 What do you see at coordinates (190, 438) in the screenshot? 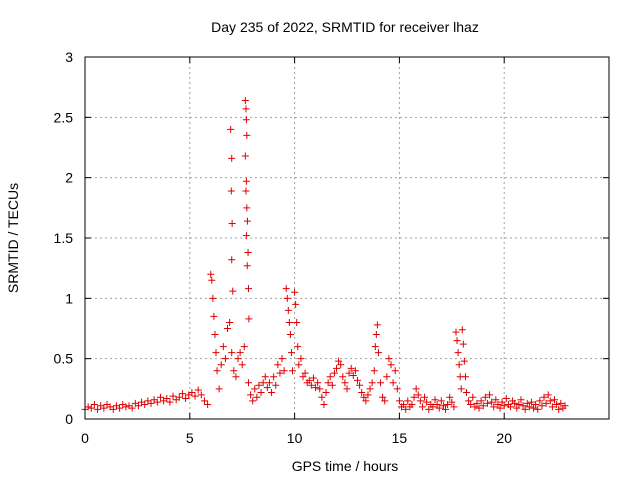
I see `x-tick-label: 5` at bounding box center [190, 438].